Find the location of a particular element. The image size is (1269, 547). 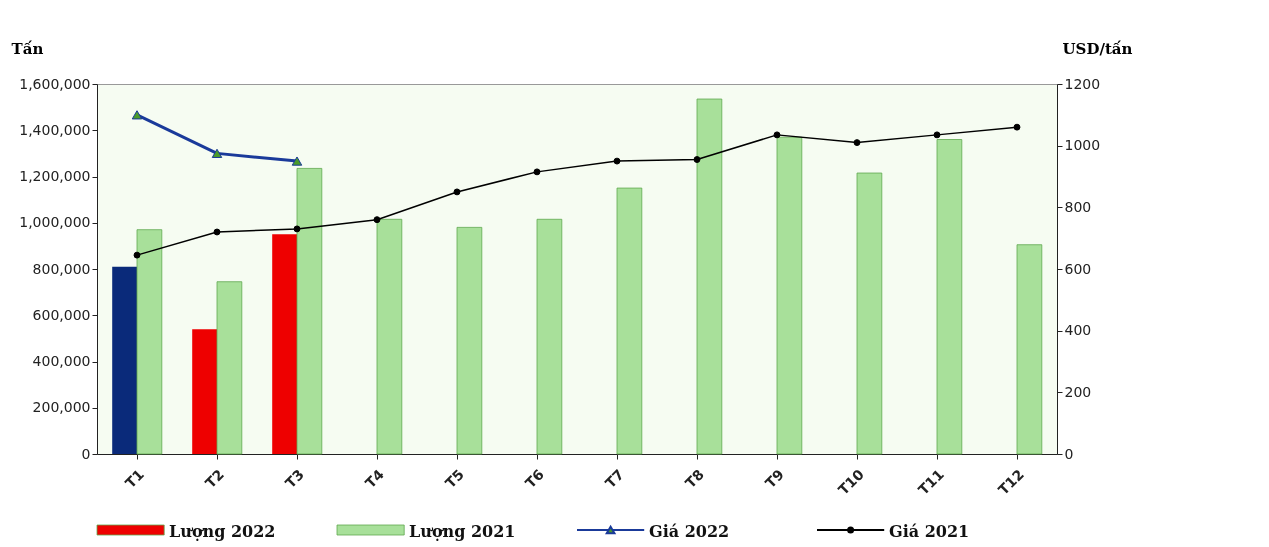

x-tick-label: T7 is located at coordinates (614, 479).